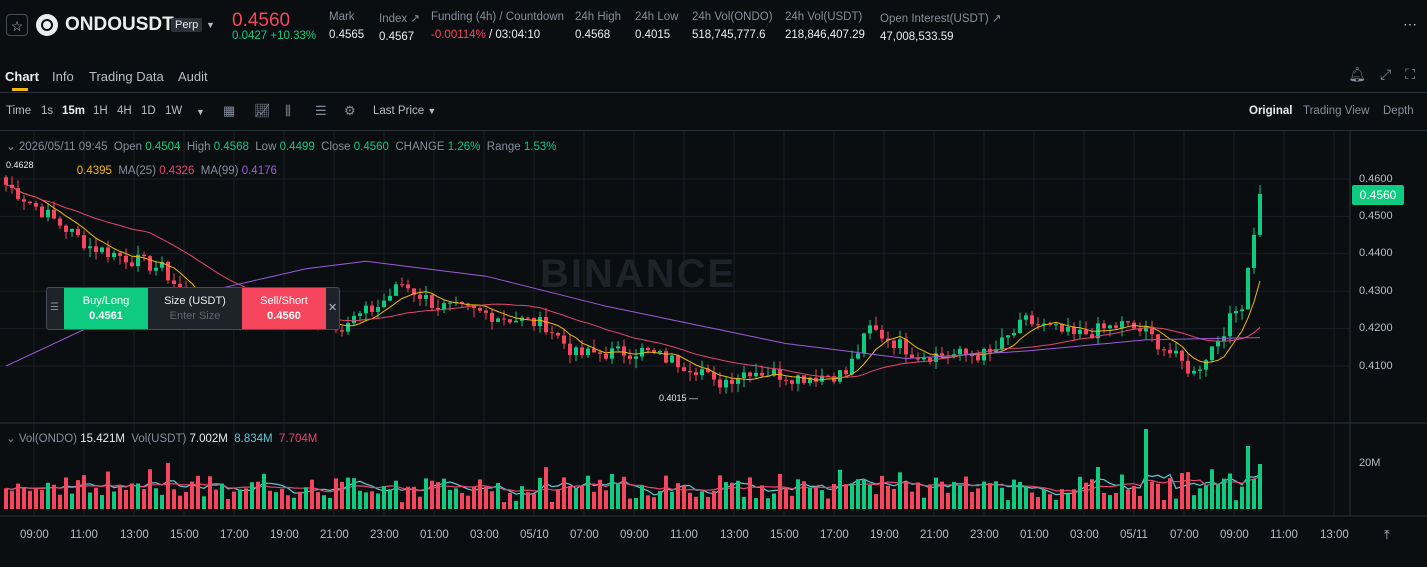 The height and width of the screenshot is (567, 1427). Describe the element at coordinates (200, 112) in the screenshot. I see `more-intervals-icon: ▼` at that location.